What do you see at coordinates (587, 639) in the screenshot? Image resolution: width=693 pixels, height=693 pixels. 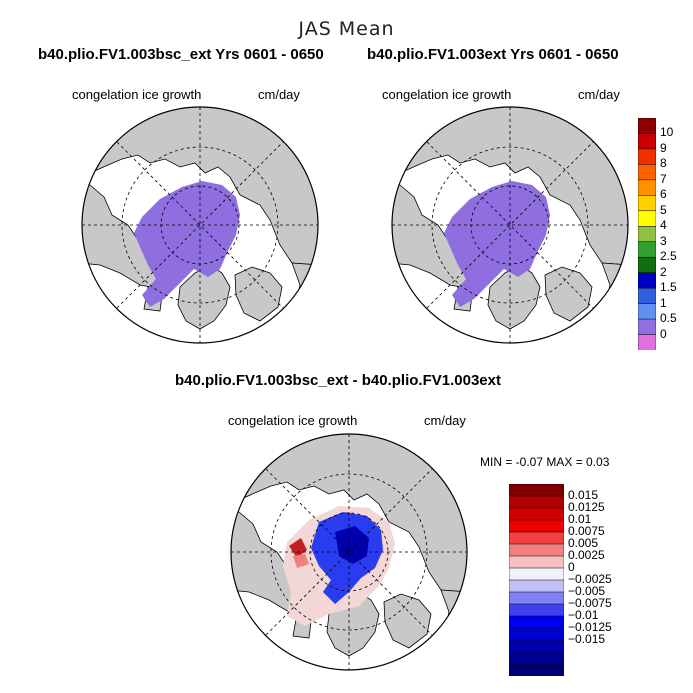 I see `colorbar-diff-tick-label: −0.015` at bounding box center [587, 639].